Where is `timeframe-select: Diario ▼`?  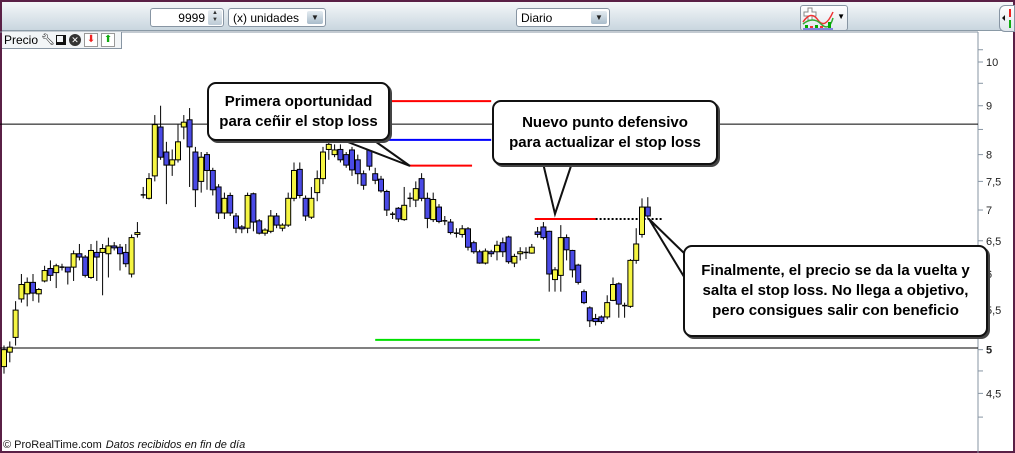
timeframe-select: Diario ▼ is located at coordinates (563, 17).